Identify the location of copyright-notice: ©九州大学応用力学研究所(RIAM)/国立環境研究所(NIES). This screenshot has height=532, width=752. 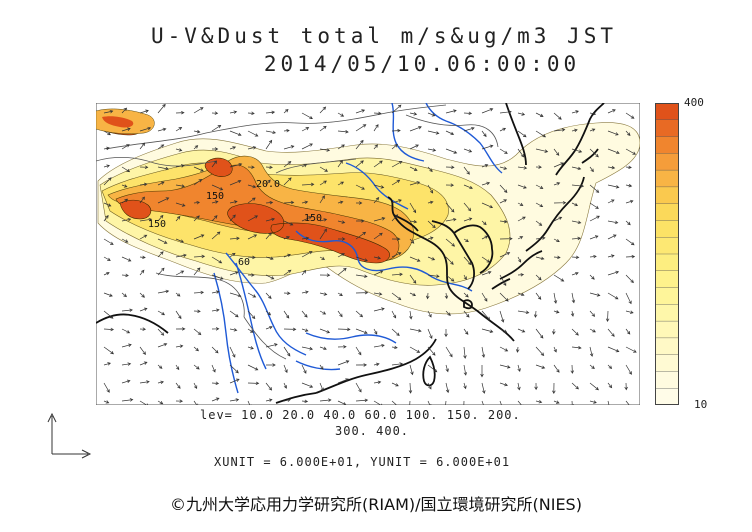
(376, 504).